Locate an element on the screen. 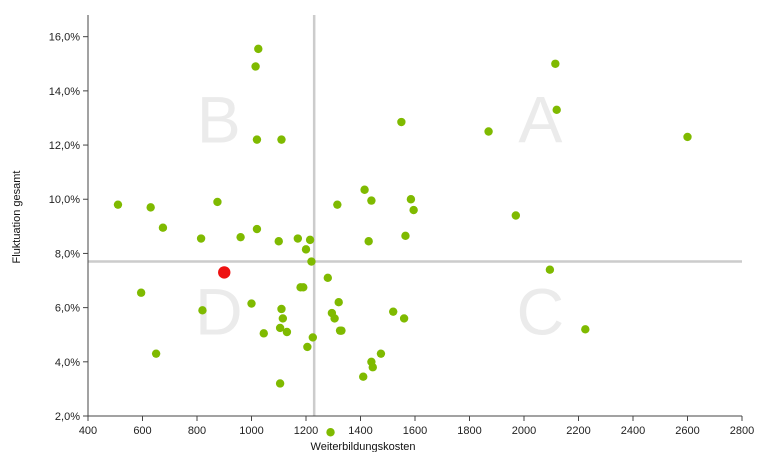  x-tick-label: 2000 is located at coordinates (524, 431).